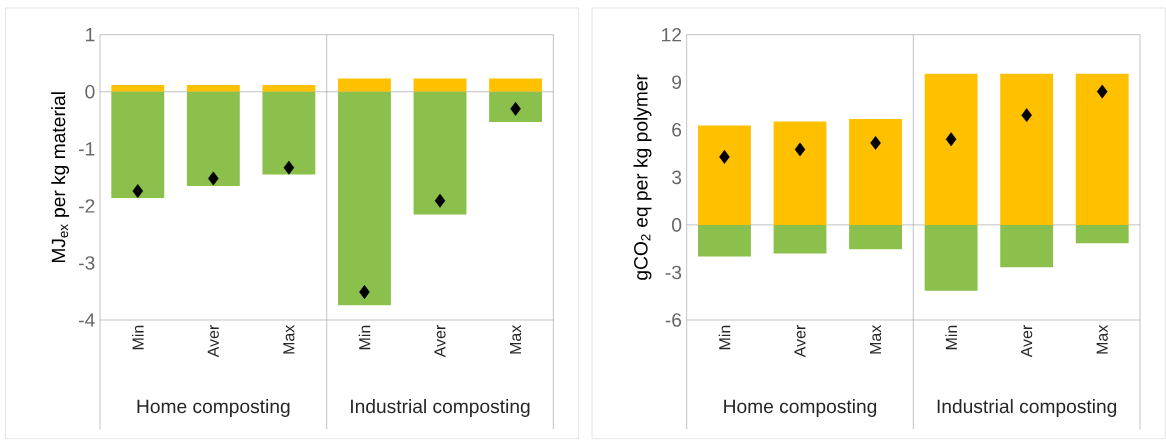 This screenshot has height=444, width=1166. I want to click on y-tick-label: 1, so click(90, 35).